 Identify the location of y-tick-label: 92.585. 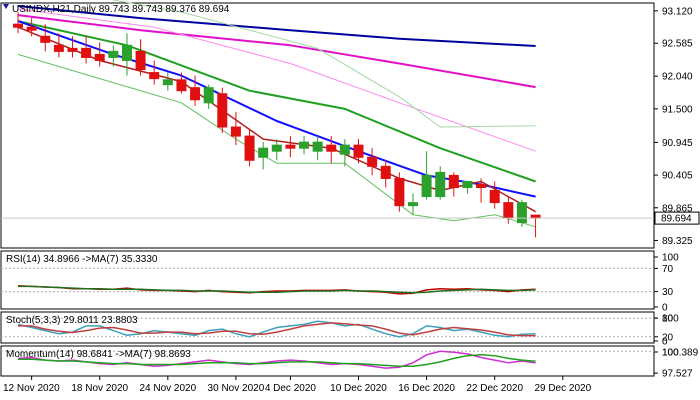
(677, 44).